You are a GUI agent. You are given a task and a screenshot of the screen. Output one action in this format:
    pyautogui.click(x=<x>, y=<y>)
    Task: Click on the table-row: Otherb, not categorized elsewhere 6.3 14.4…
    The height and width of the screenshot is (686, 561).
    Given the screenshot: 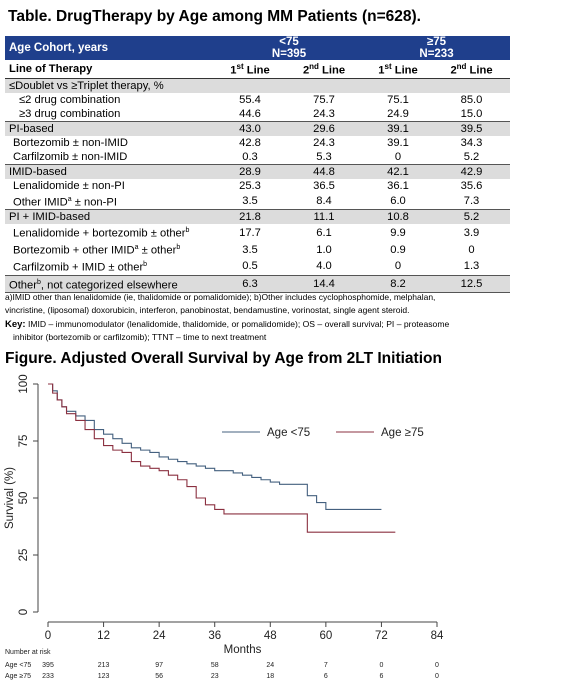 What is the action you would take?
    pyautogui.click(x=257, y=284)
    